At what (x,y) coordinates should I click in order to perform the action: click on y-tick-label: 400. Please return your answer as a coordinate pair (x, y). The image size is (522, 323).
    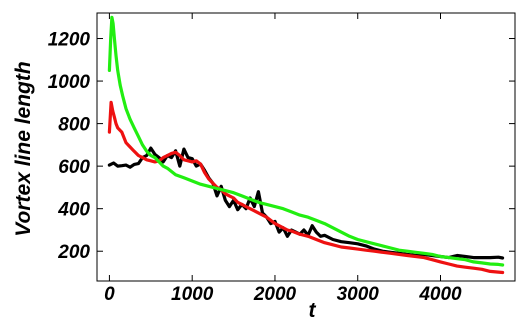
    Looking at the image, I should click on (73, 210).